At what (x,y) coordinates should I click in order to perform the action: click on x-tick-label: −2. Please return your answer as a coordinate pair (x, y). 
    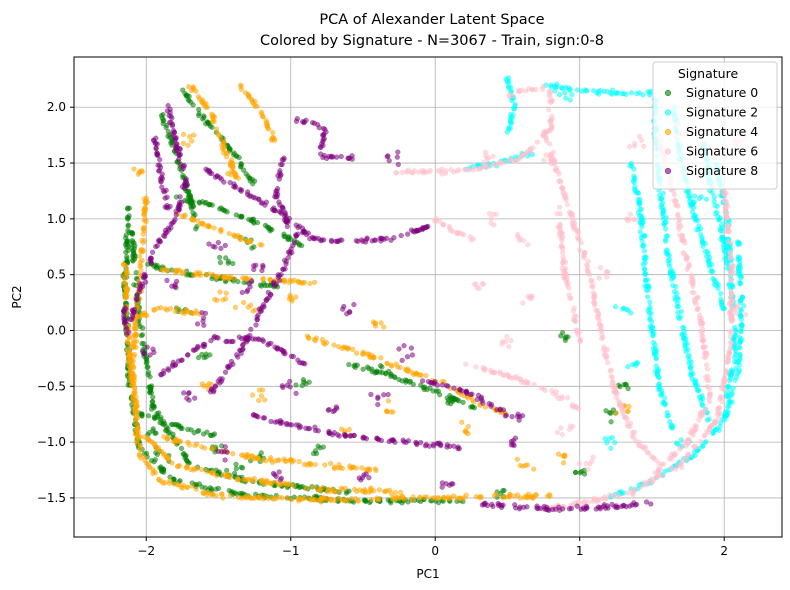
    Looking at the image, I should click on (146, 551).